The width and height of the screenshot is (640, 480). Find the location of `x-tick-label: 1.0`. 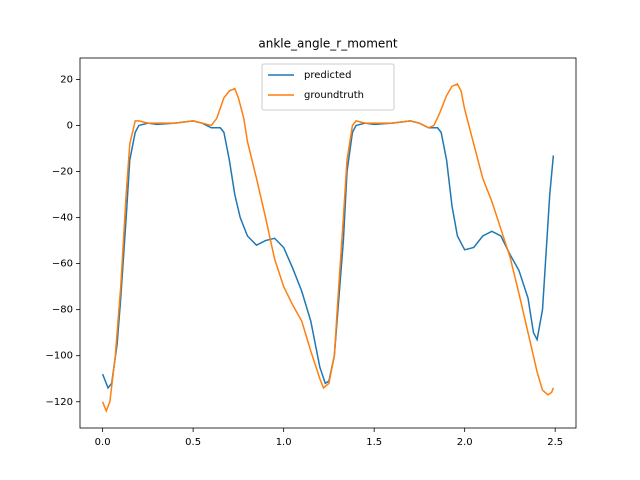

x-tick-label: 1.0 is located at coordinates (284, 442).